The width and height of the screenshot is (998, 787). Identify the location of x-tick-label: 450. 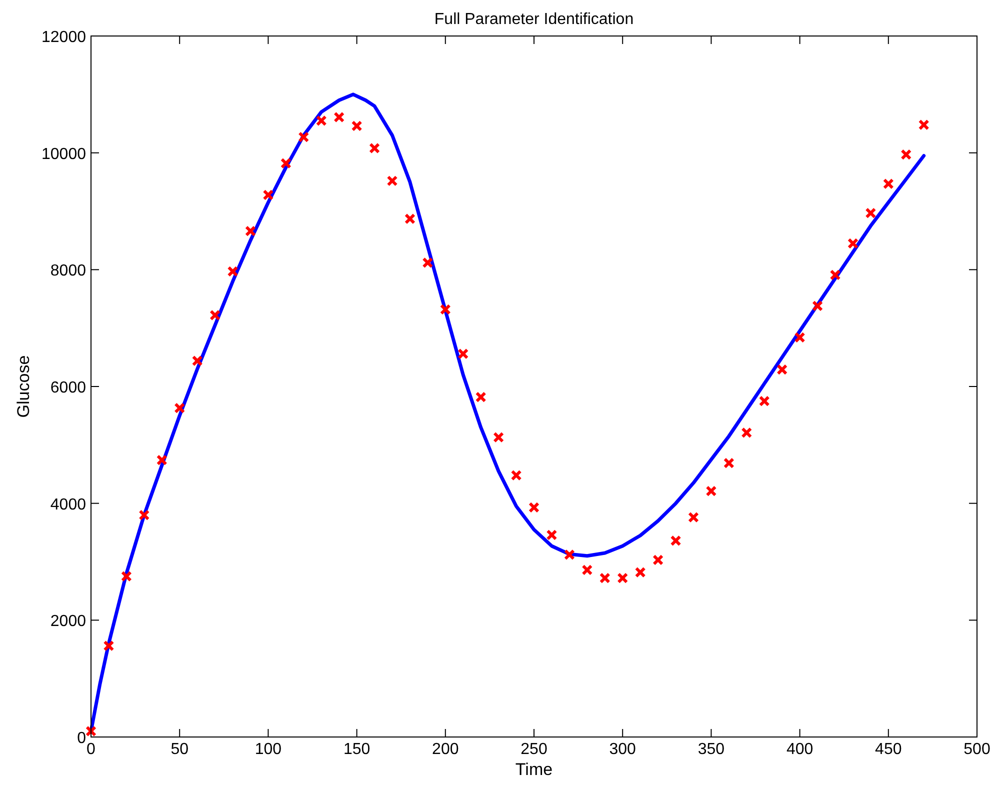
(888, 749).